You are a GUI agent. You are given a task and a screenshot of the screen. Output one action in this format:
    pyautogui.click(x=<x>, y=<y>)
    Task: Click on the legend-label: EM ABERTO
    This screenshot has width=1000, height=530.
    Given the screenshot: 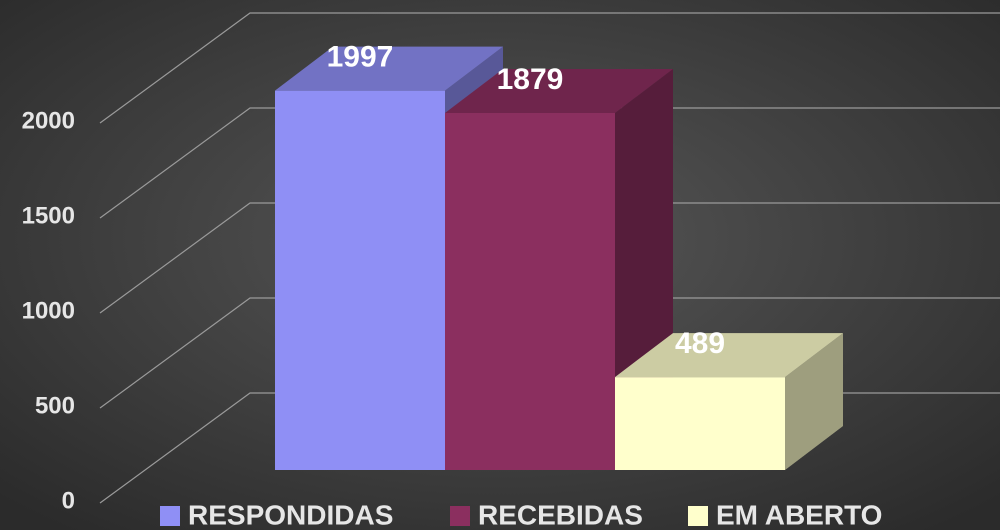 What is the action you would take?
    pyautogui.click(x=799, y=514)
    